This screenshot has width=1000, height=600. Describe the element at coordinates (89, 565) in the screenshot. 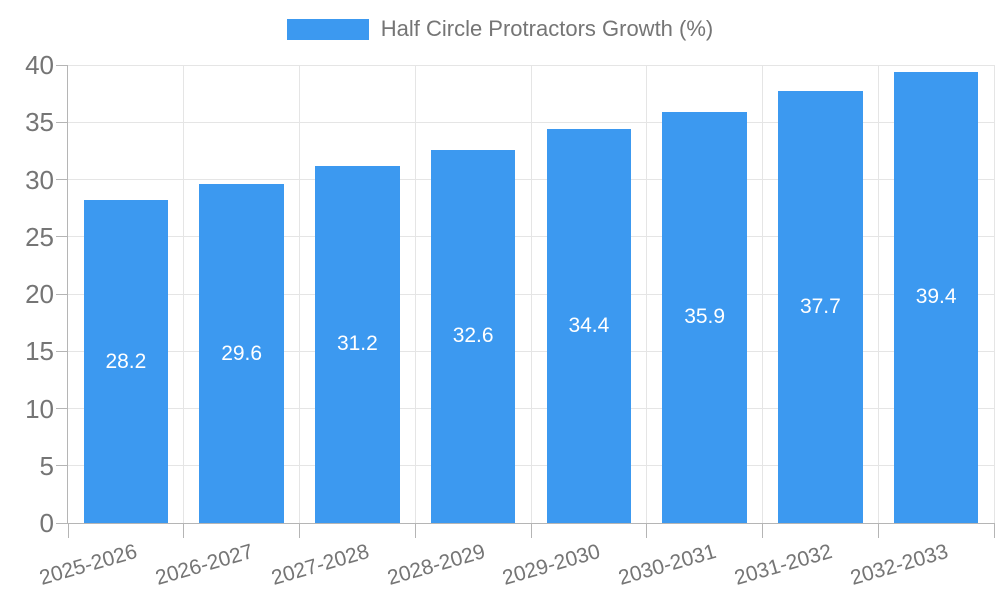

I see `x-tick-label: 2025-2026` at that location.